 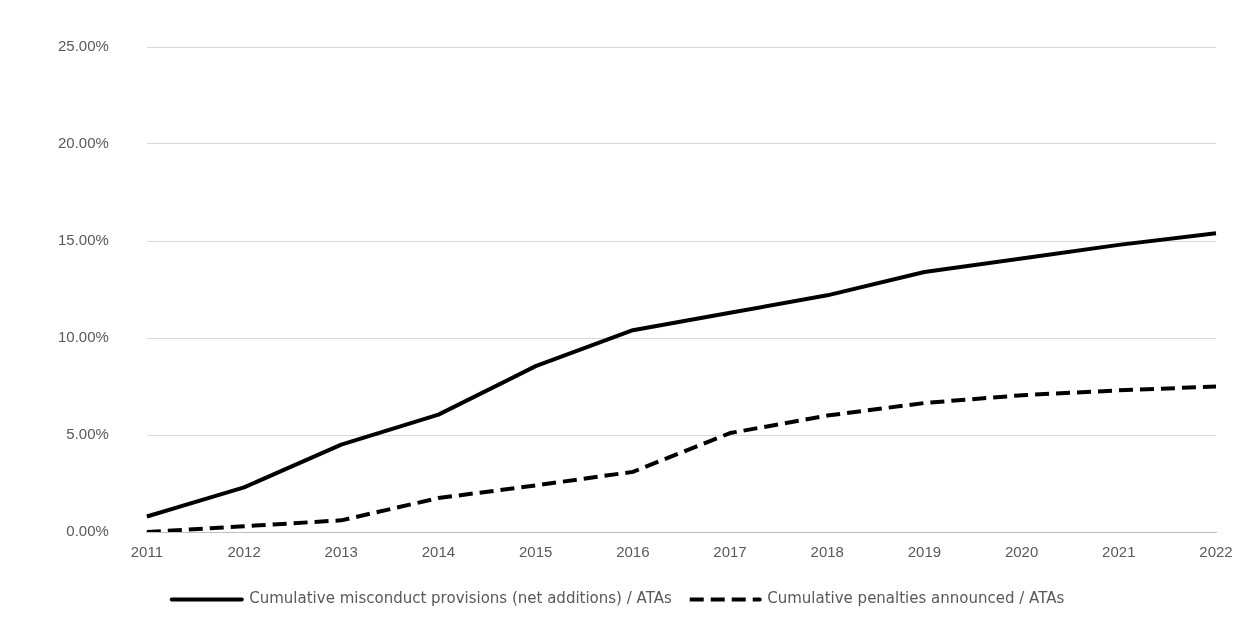 What do you see at coordinates (438, 552) in the screenshot?
I see `x-tick-label: 2014` at bounding box center [438, 552].